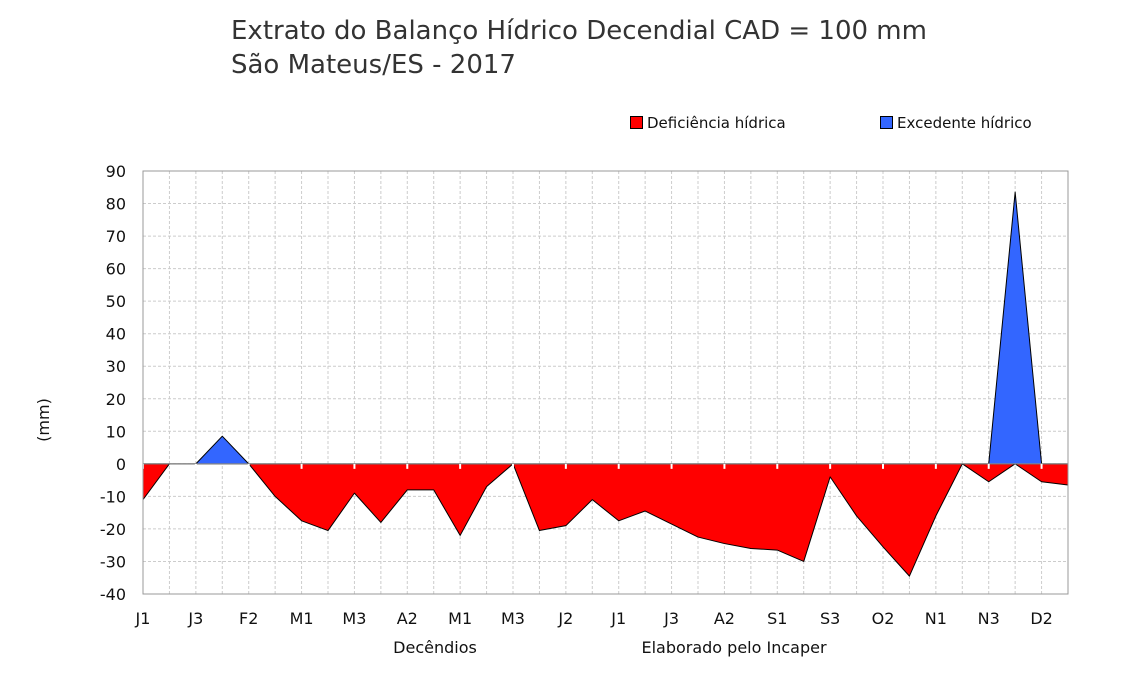  What do you see at coordinates (716, 123) in the screenshot?
I see `legend-label-deficit: Deficiência hídrica` at bounding box center [716, 123].